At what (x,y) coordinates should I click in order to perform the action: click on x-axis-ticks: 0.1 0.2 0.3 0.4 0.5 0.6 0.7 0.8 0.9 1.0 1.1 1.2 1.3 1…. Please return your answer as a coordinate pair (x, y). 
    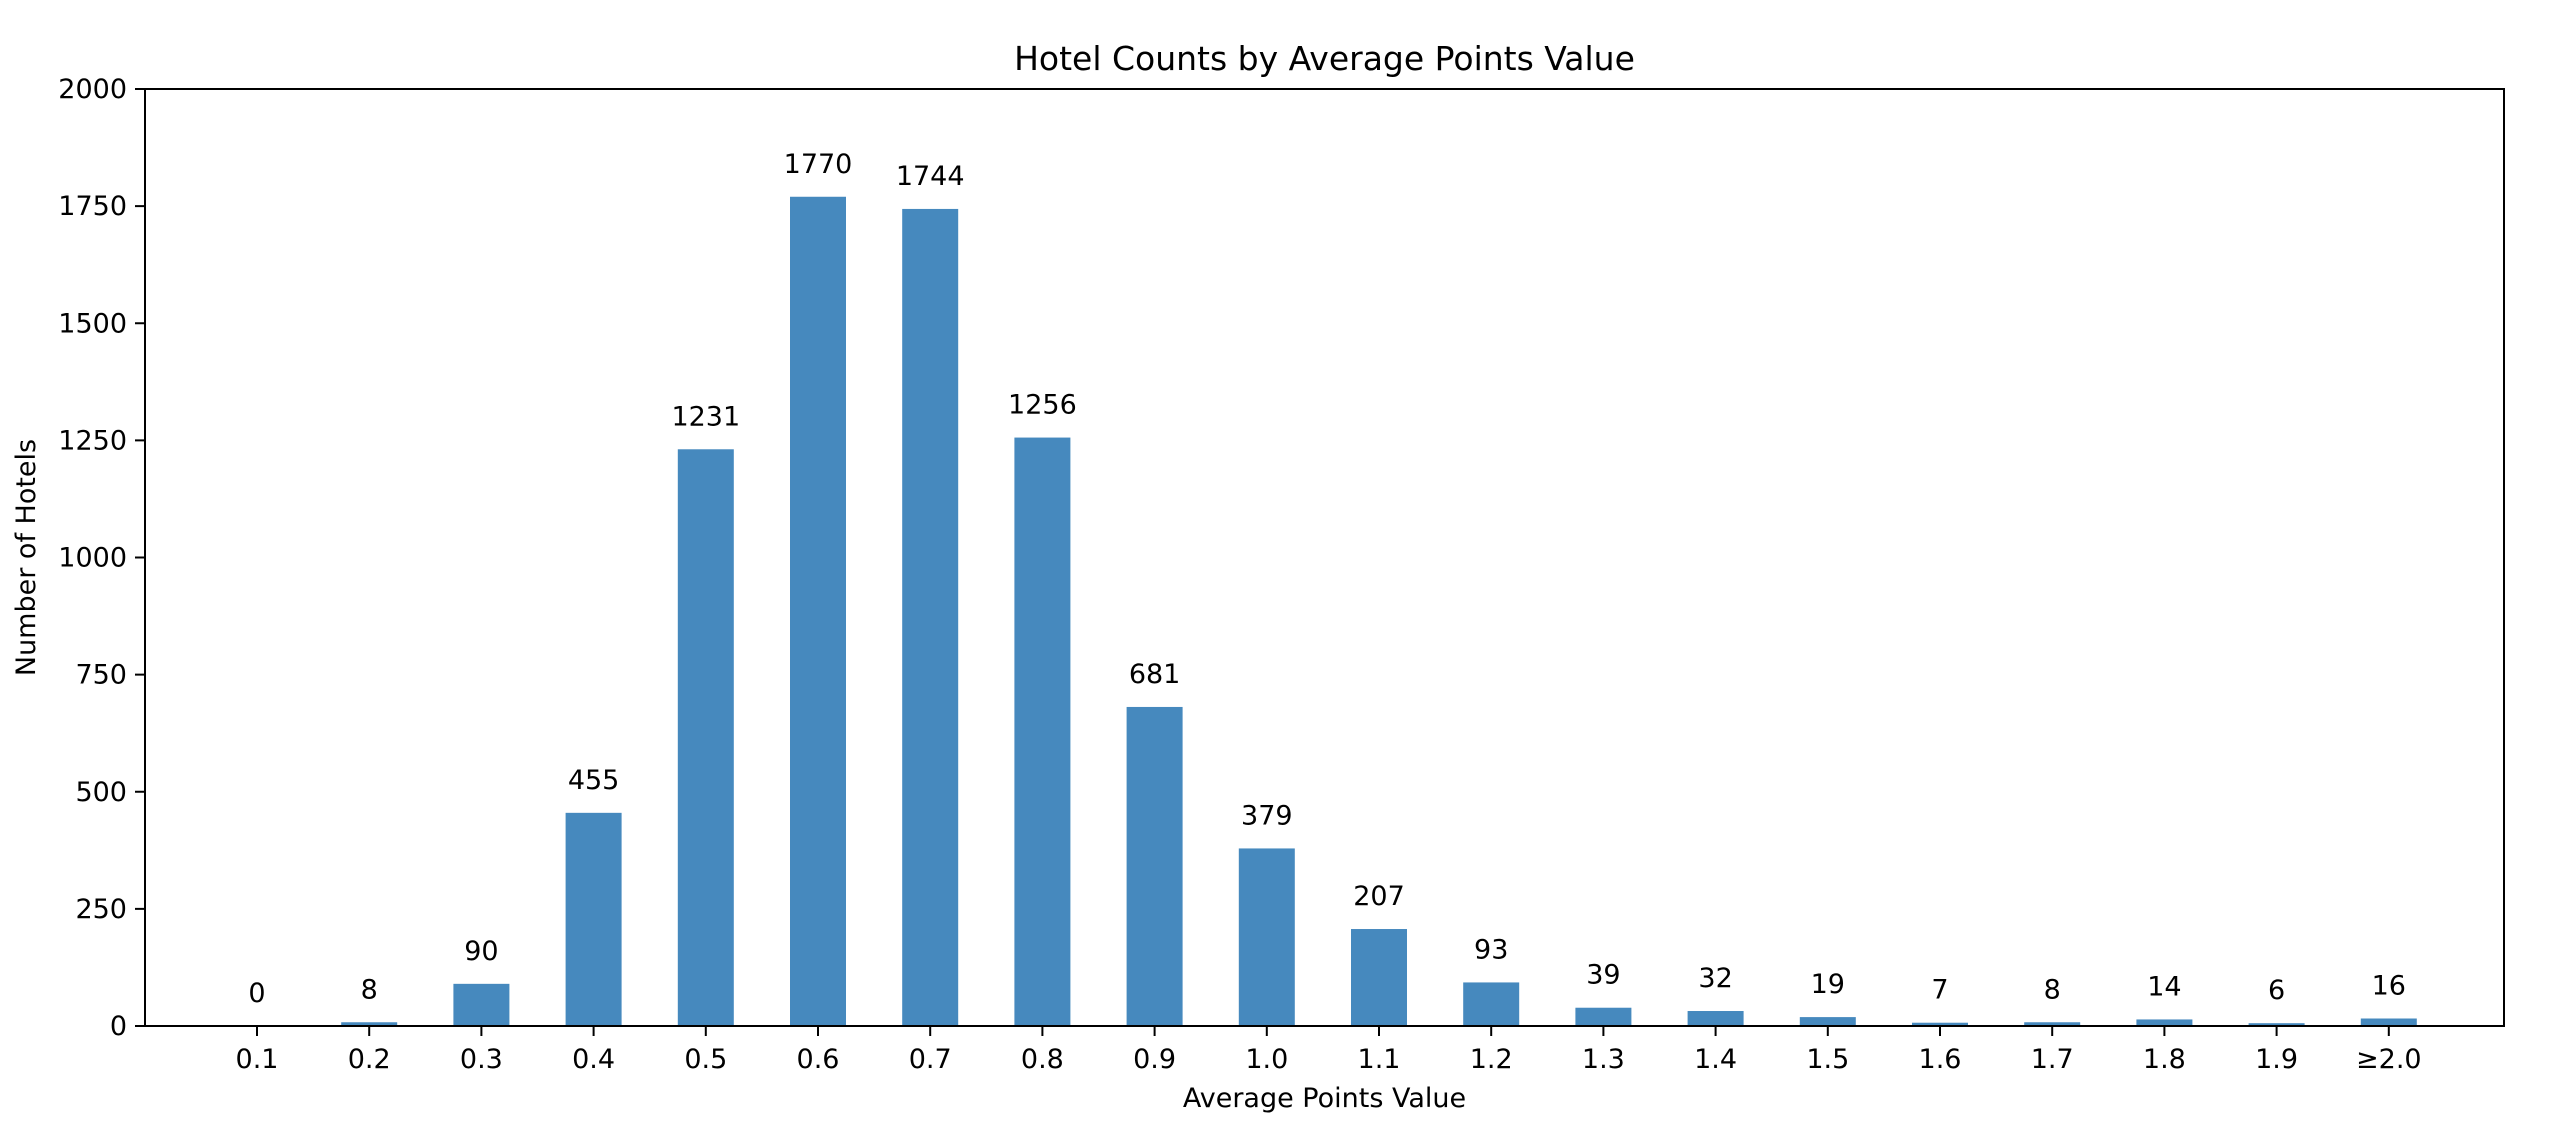
    Looking at the image, I should click on (1329, 1050).